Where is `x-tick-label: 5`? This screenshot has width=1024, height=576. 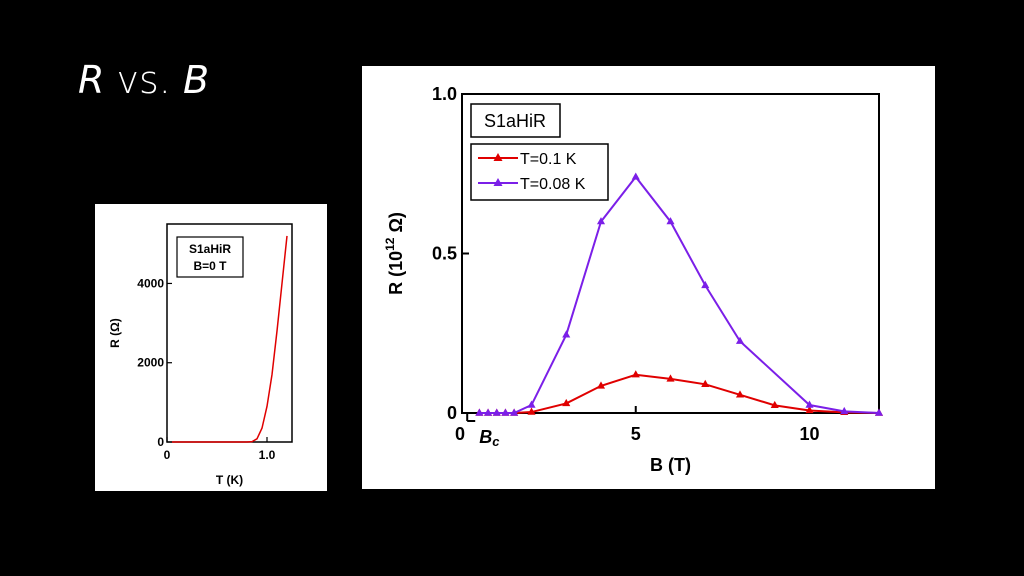
x-tick-label: 5 is located at coordinates (636, 434).